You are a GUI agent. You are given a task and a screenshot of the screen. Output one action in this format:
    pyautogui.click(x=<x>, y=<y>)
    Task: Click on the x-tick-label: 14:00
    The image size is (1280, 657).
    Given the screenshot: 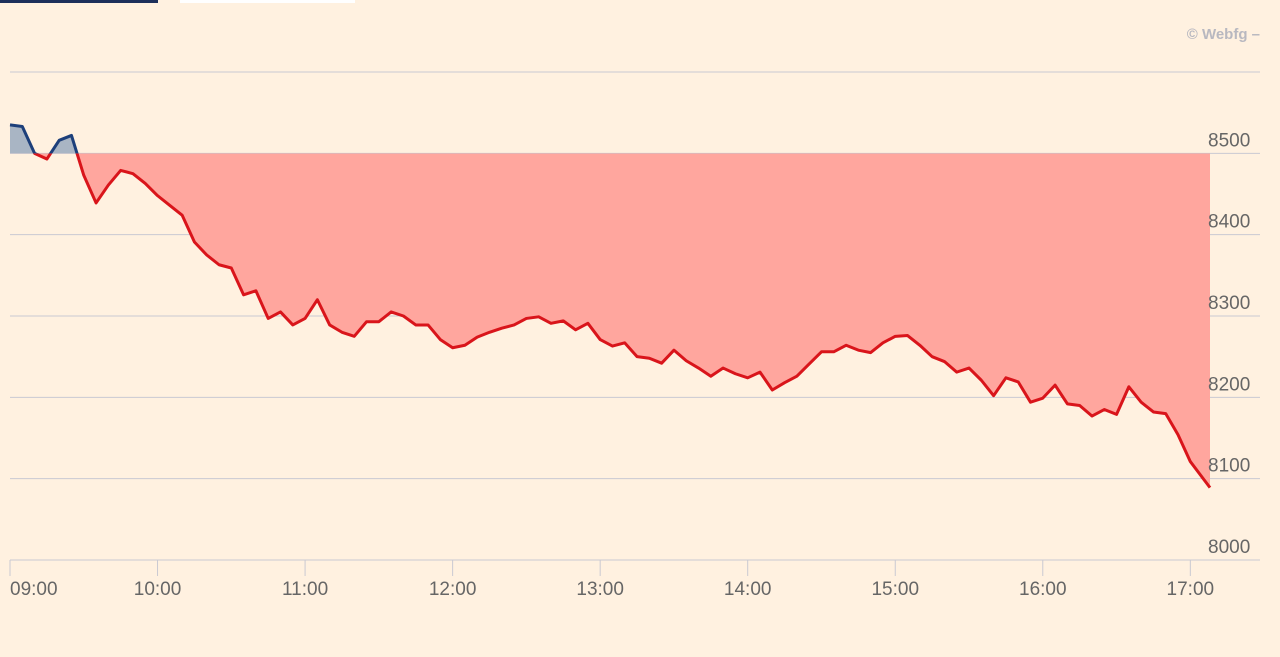 What is the action you would take?
    pyautogui.click(x=748, y=589)
    